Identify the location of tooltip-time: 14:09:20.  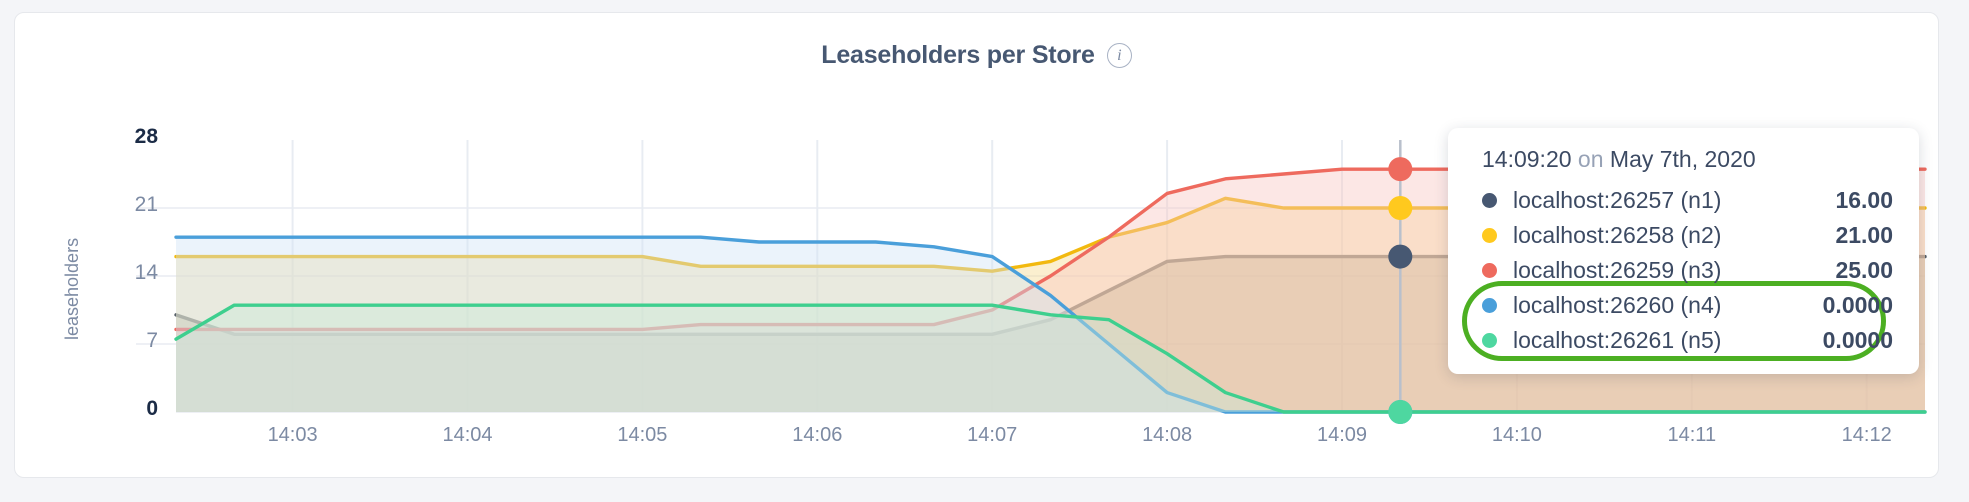
(1527, 159).